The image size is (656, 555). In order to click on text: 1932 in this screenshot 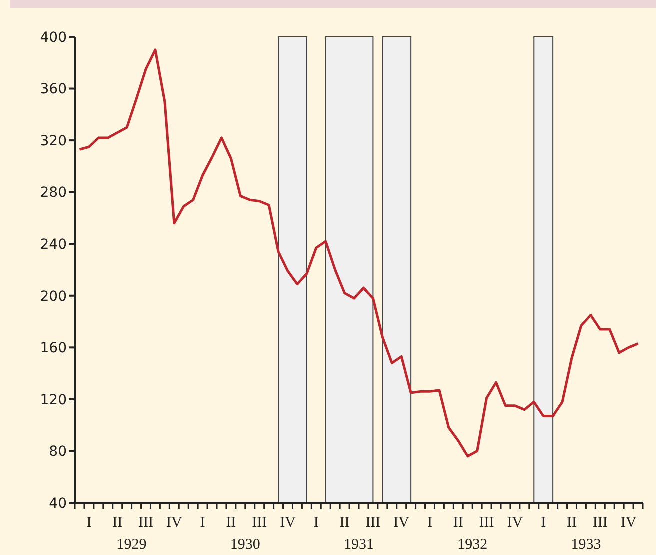, I will do `click(473, 545)`.